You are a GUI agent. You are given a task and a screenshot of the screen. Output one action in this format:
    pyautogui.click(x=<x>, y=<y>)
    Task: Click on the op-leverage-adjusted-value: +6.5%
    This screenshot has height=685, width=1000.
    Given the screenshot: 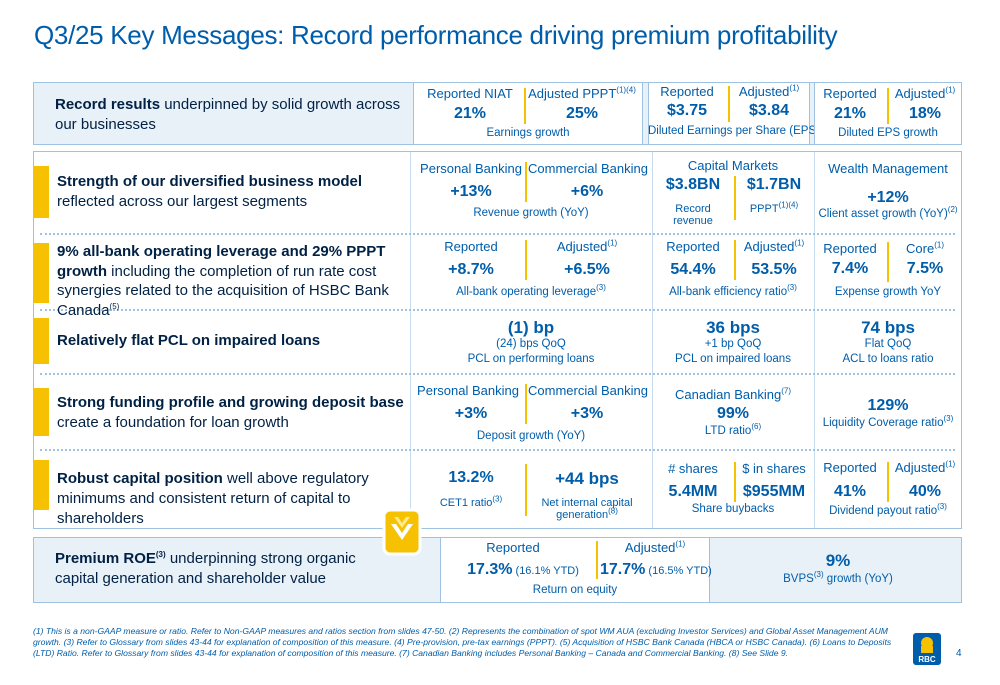 What is the action you would take?
    pyautogui.click(x=587, y=269)
    